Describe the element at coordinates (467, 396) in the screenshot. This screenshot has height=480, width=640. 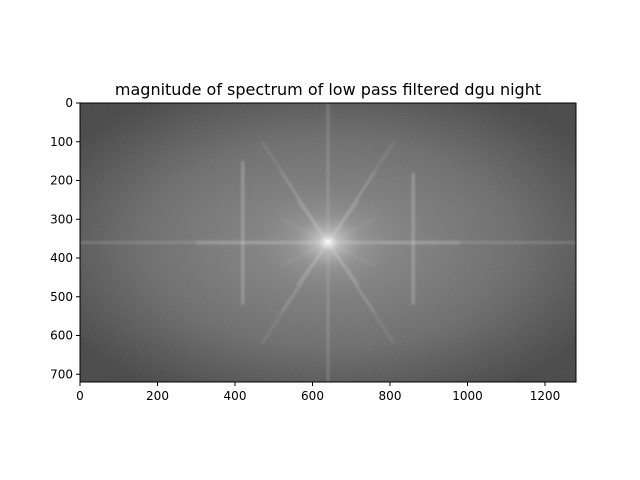
I see `x-tick-label: 1000` at that location.